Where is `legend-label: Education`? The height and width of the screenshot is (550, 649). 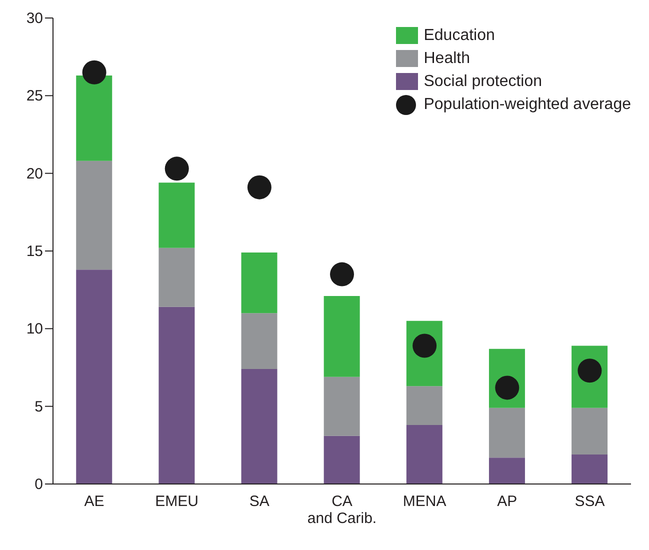 legend-label: Education is located at coordinates (459, 35).